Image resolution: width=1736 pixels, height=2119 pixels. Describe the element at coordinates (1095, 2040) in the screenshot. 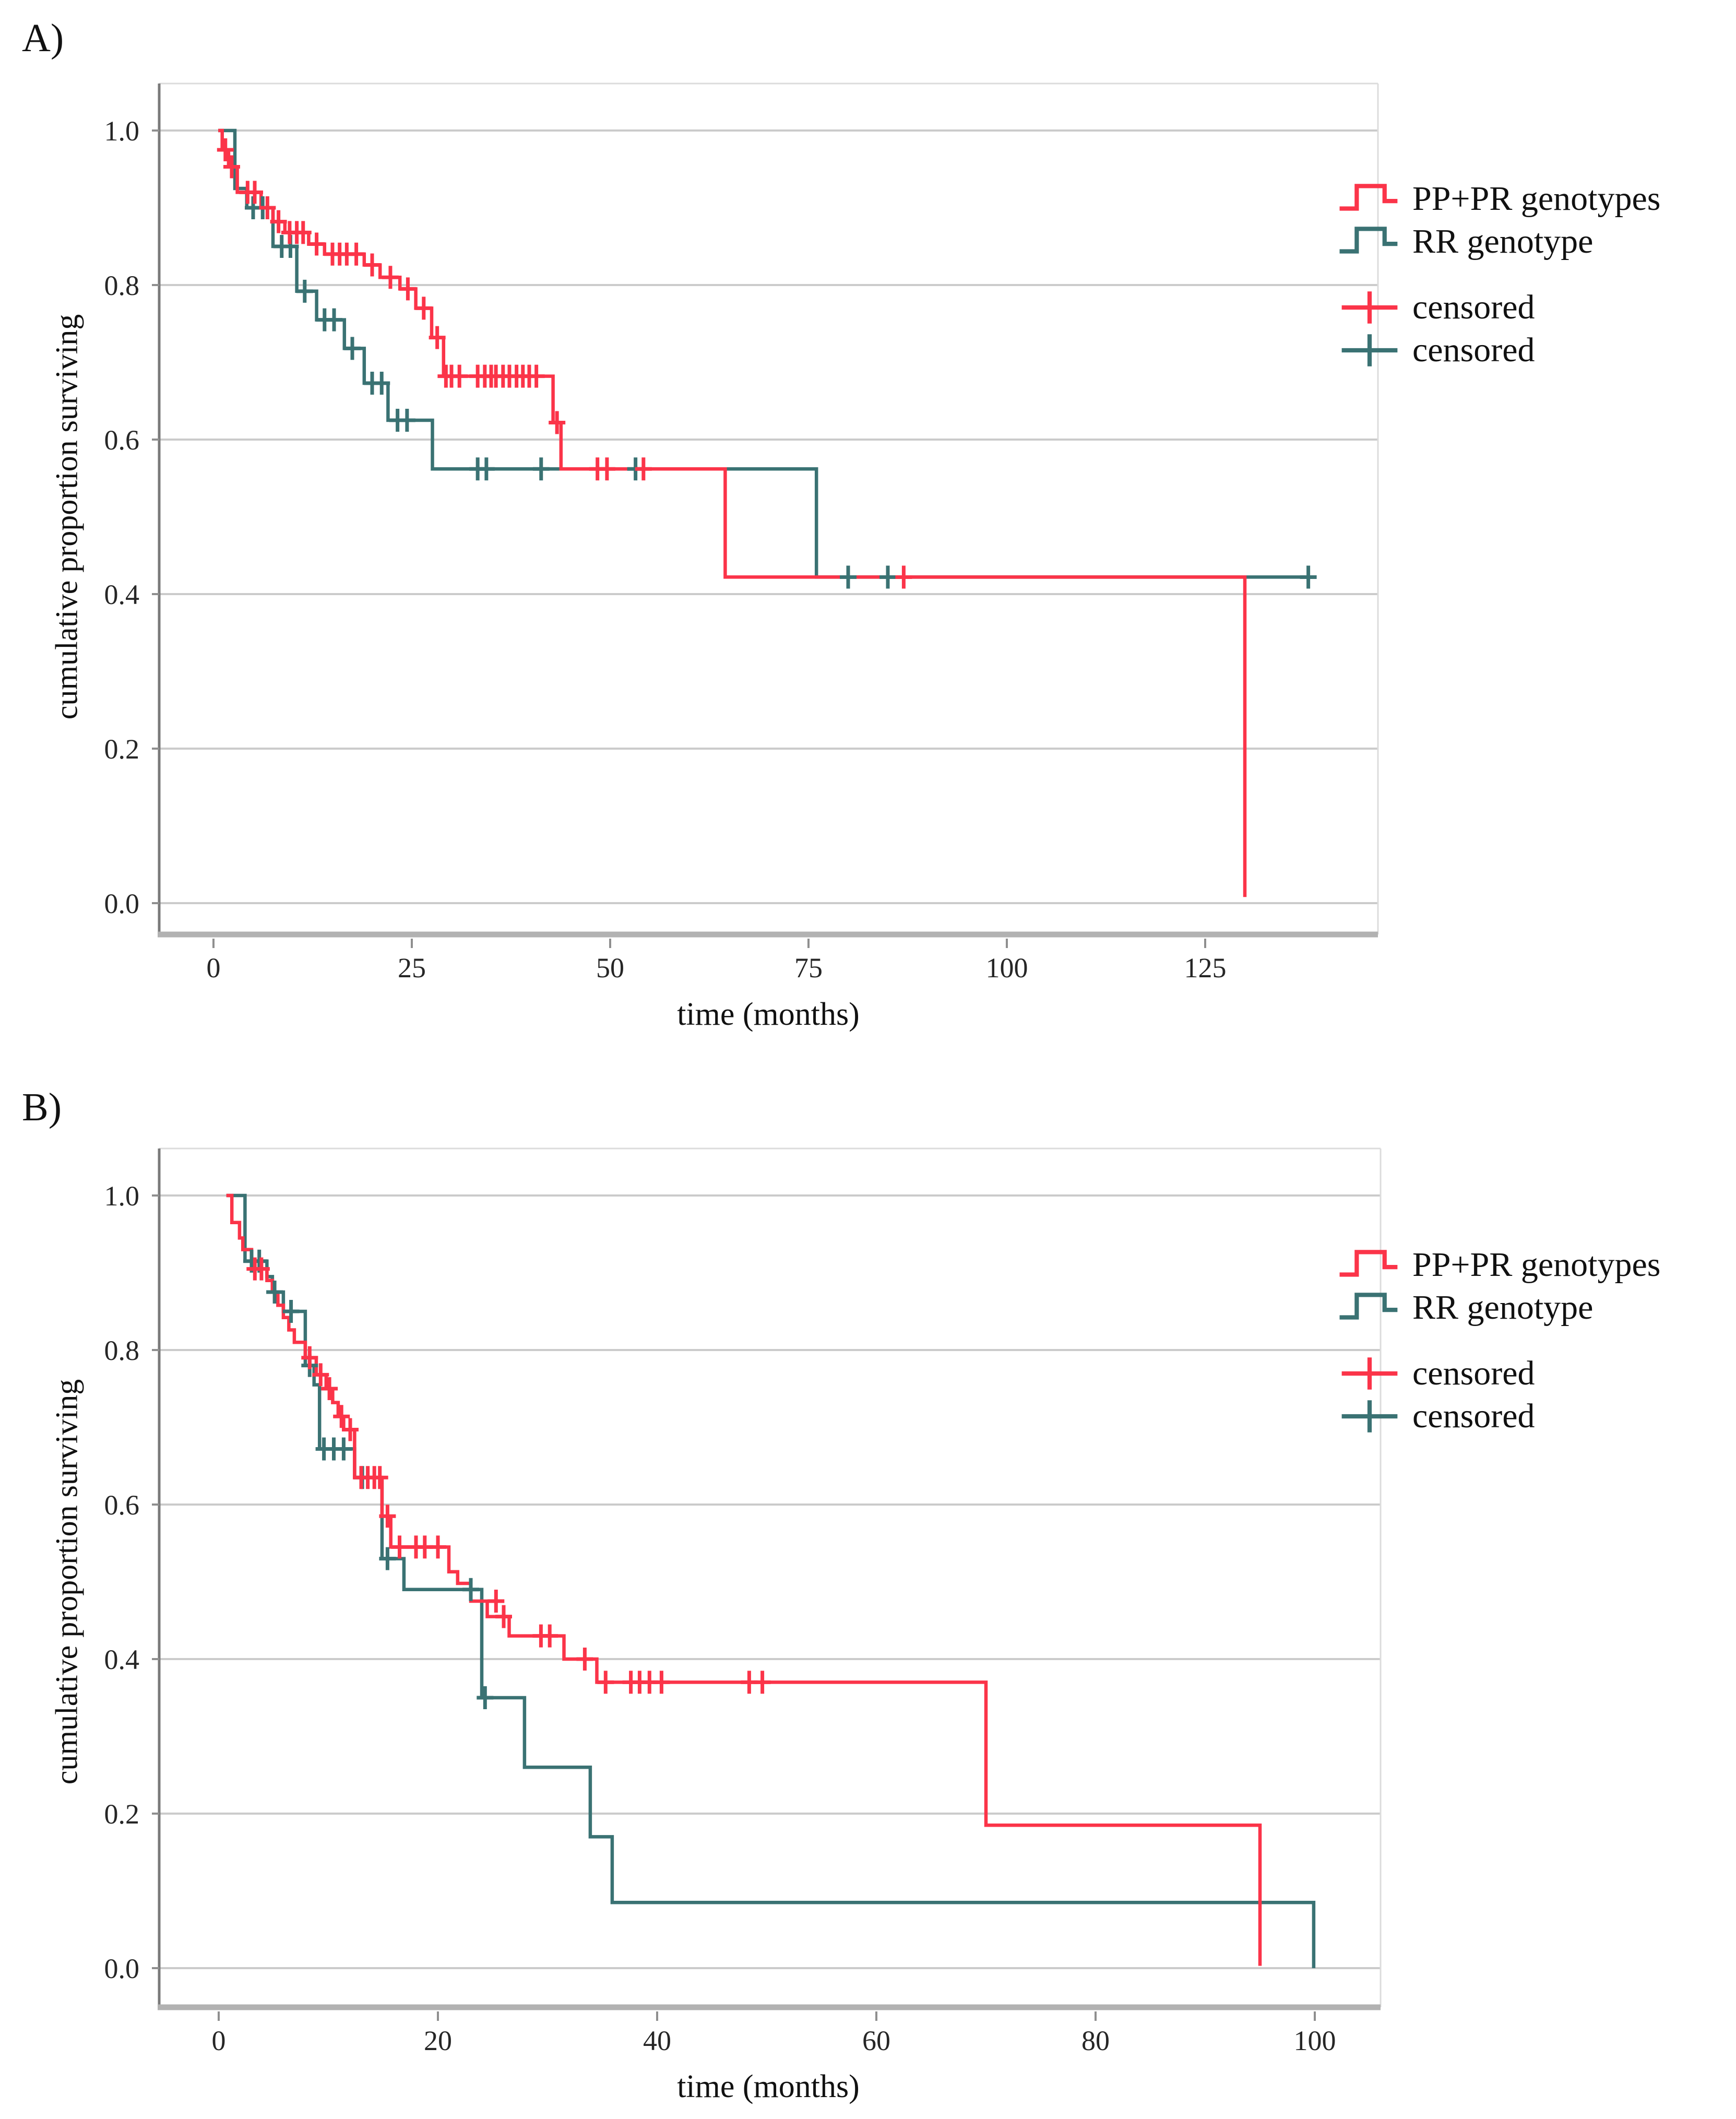

I see `x-tick-label: 80` at that location.